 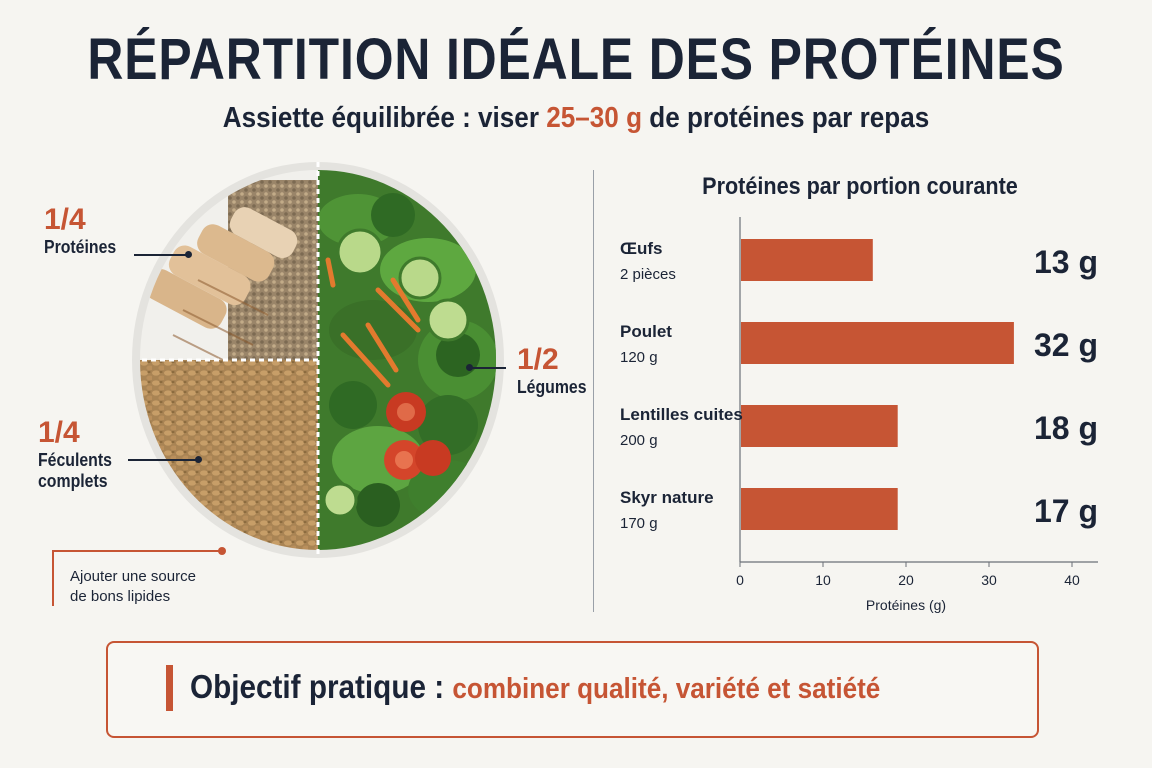 I want to click on chart-x-tick-label: 10, so click(x=823, y=580).